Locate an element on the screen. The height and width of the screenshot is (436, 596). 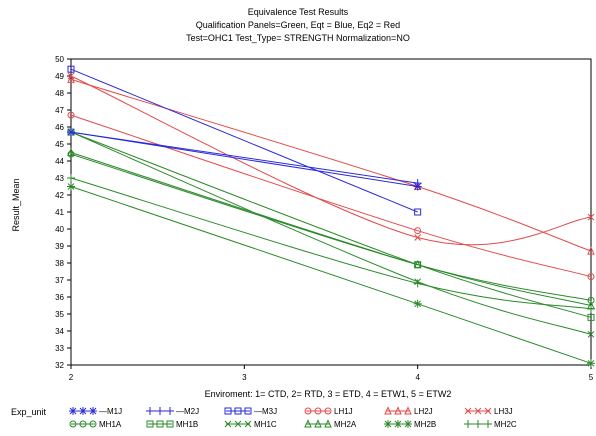
legend-label: MH2A is located at coordinates (345, 424).